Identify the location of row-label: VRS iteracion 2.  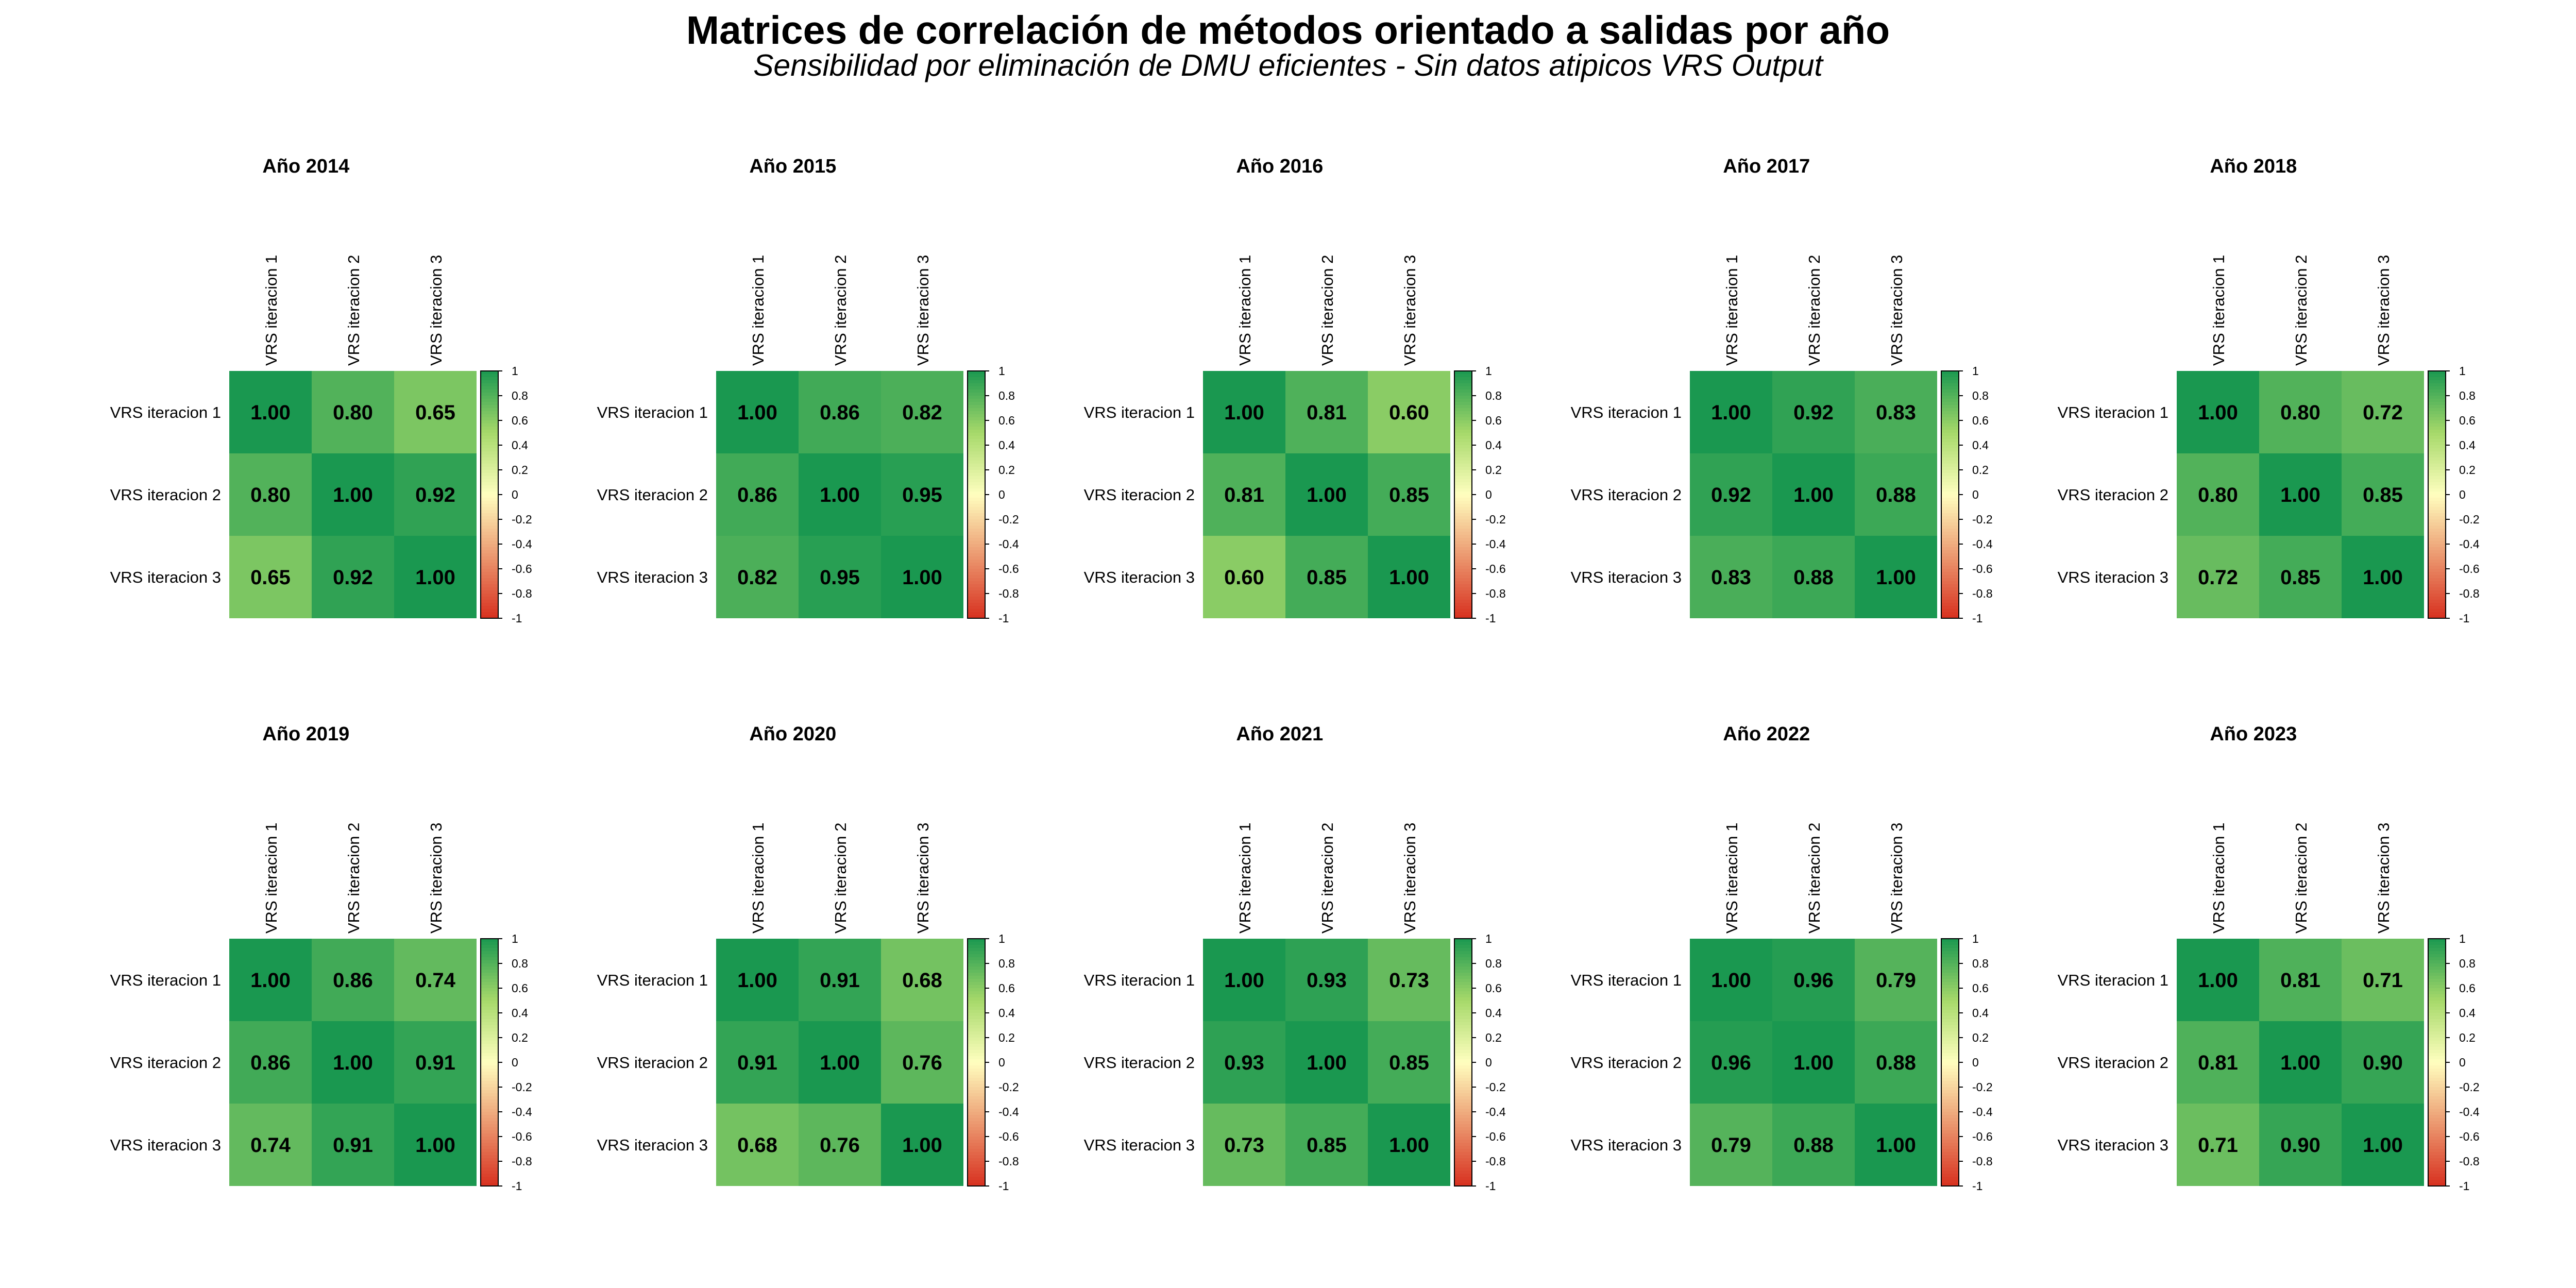
(165, 495).